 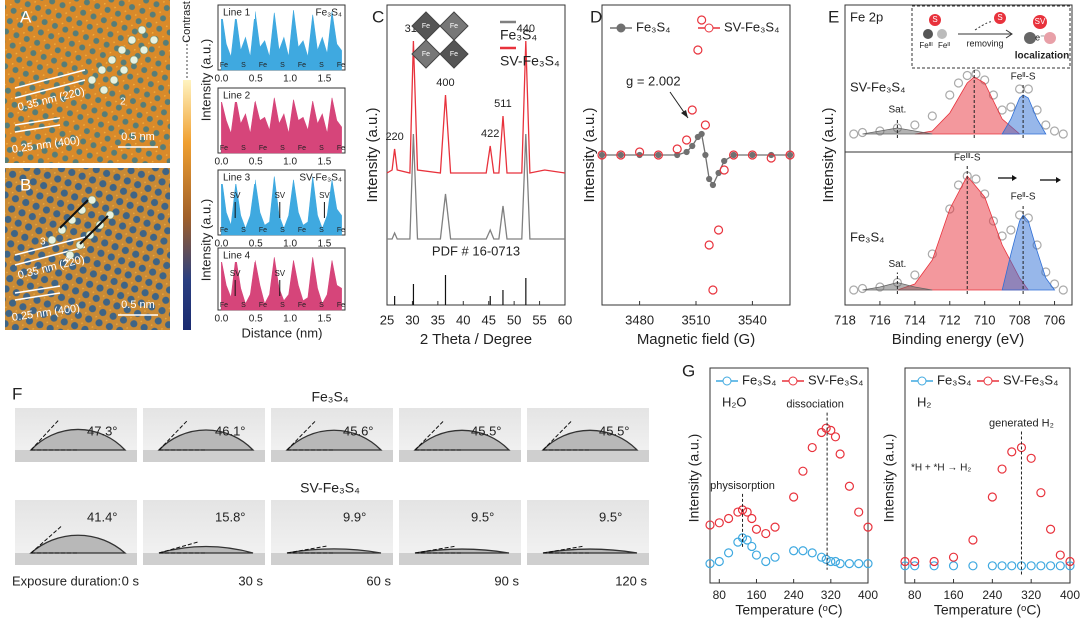 What do you see at coordinates (230, 516) in the screenshot?
I see `contact-angle: 15.8°` at bounding box center [230, 516].